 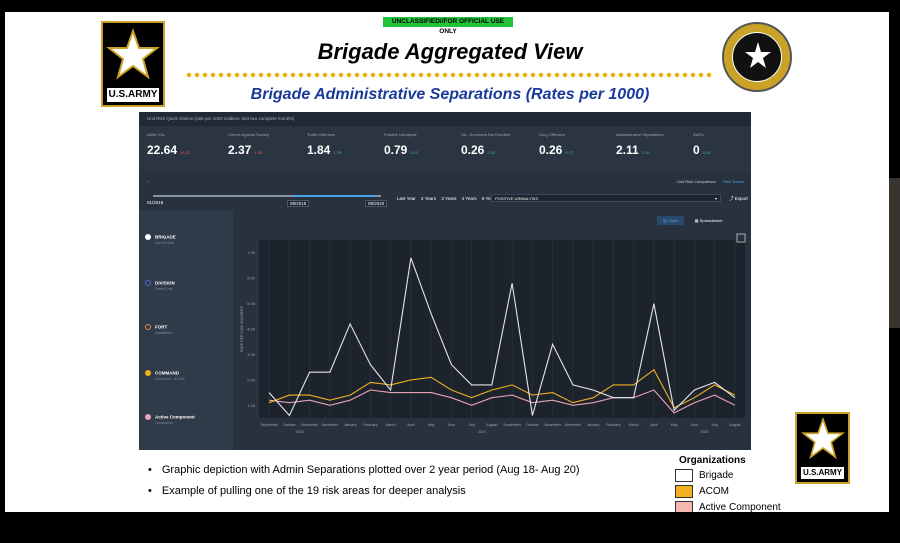 I want to click on kpi-label: Drug Offenses, so click(x=552, y=134).